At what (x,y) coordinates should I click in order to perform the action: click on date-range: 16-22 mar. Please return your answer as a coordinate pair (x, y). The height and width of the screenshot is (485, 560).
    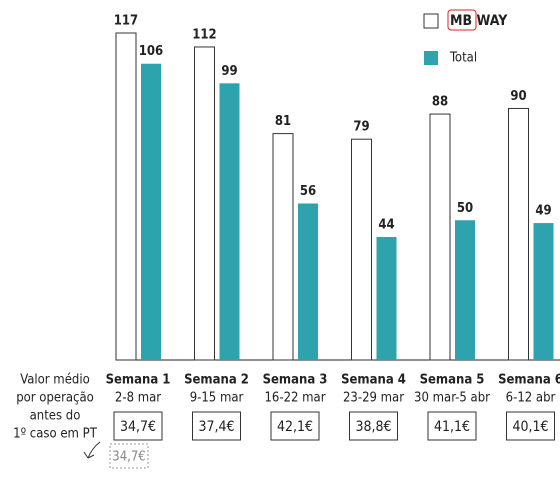
    Looking at the image, I should click on (294, 398).